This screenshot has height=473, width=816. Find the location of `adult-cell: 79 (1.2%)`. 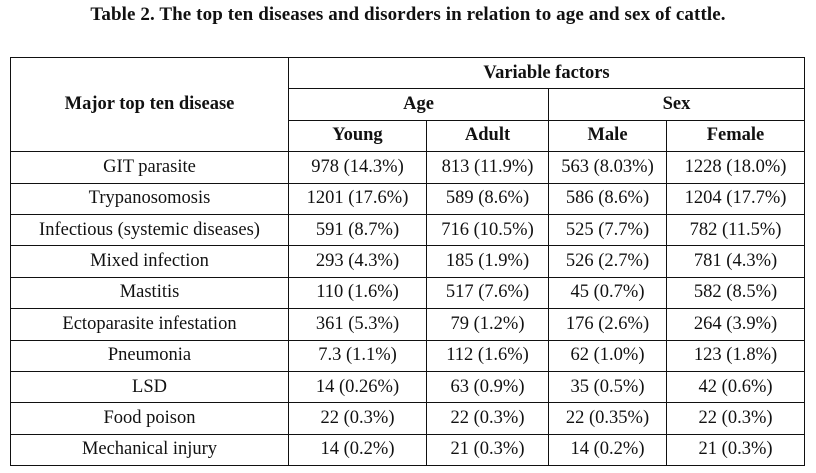

adult-cell: 79 (1.2%) is located at coordinates (487, 324).